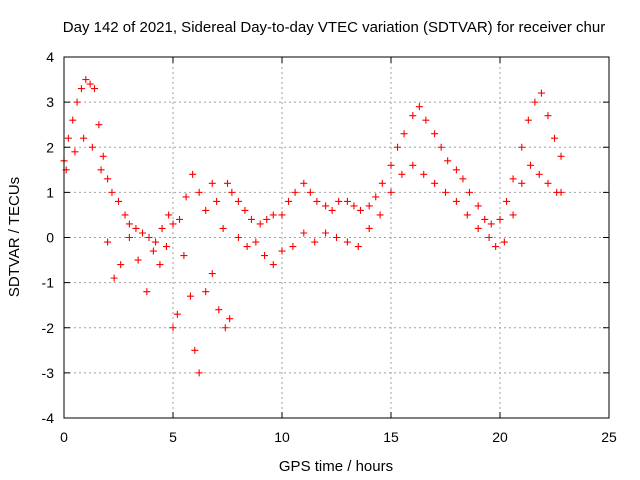  What do you see at coordinates (336, 466) in the screenshot?
I see `x-axis-label: GPS time / hours` at bounding box center [336, 466].